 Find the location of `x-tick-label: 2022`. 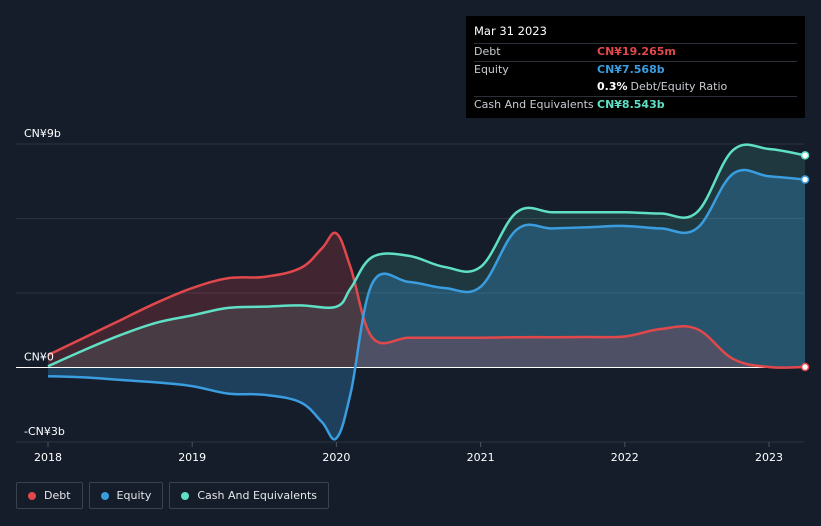

x-tick-label: 2022 is located at coordinates (625, 457).